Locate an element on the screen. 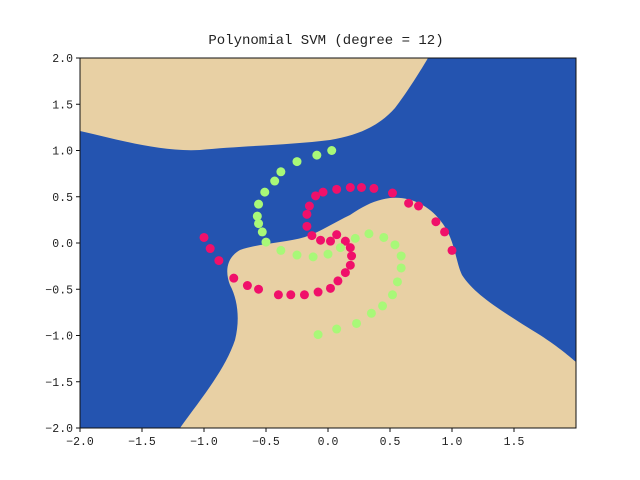  x-tick-label: 1.5 is located at coordinates (514, 442).